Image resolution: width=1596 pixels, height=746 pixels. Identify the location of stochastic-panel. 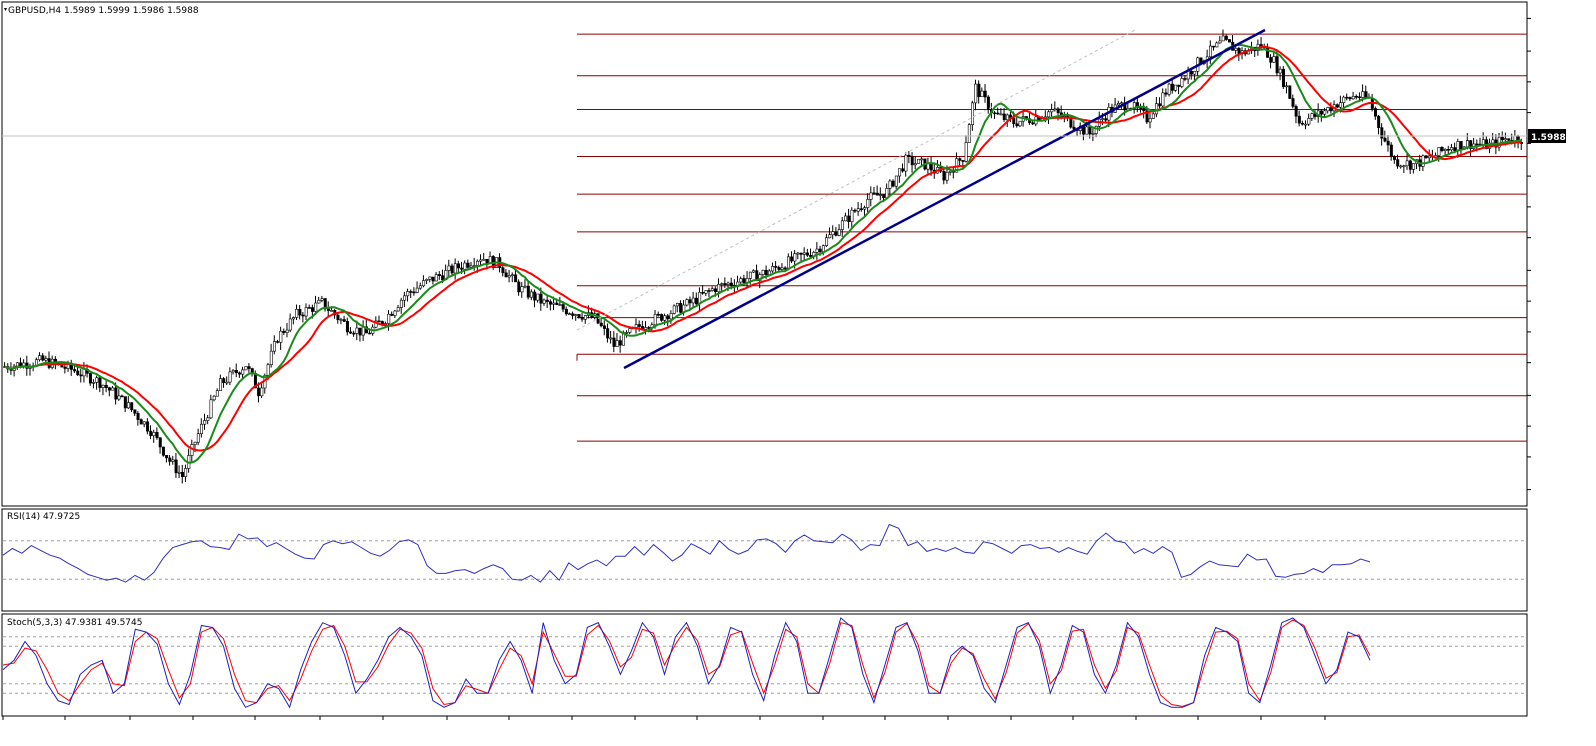
(764, 665).